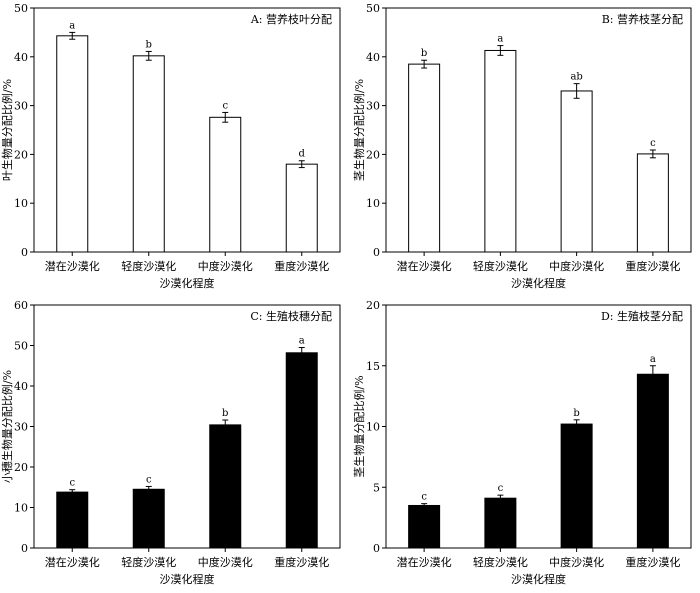 The image size is (700, 593). Describe the element at coordinates (7, 130) in the screenshot. I see `y-axis-title: 叶生物量分配比例/%` at that location.